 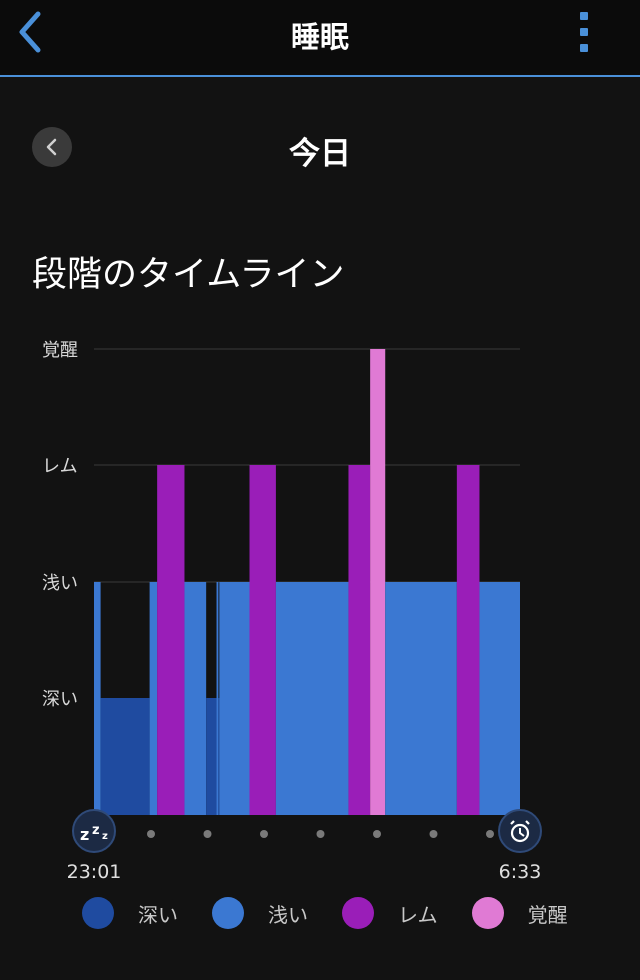 What do you see at coordinates (94, 872) in the screenshot?
I see `start-time-label: 23:01` at bounding box center [94, 872].